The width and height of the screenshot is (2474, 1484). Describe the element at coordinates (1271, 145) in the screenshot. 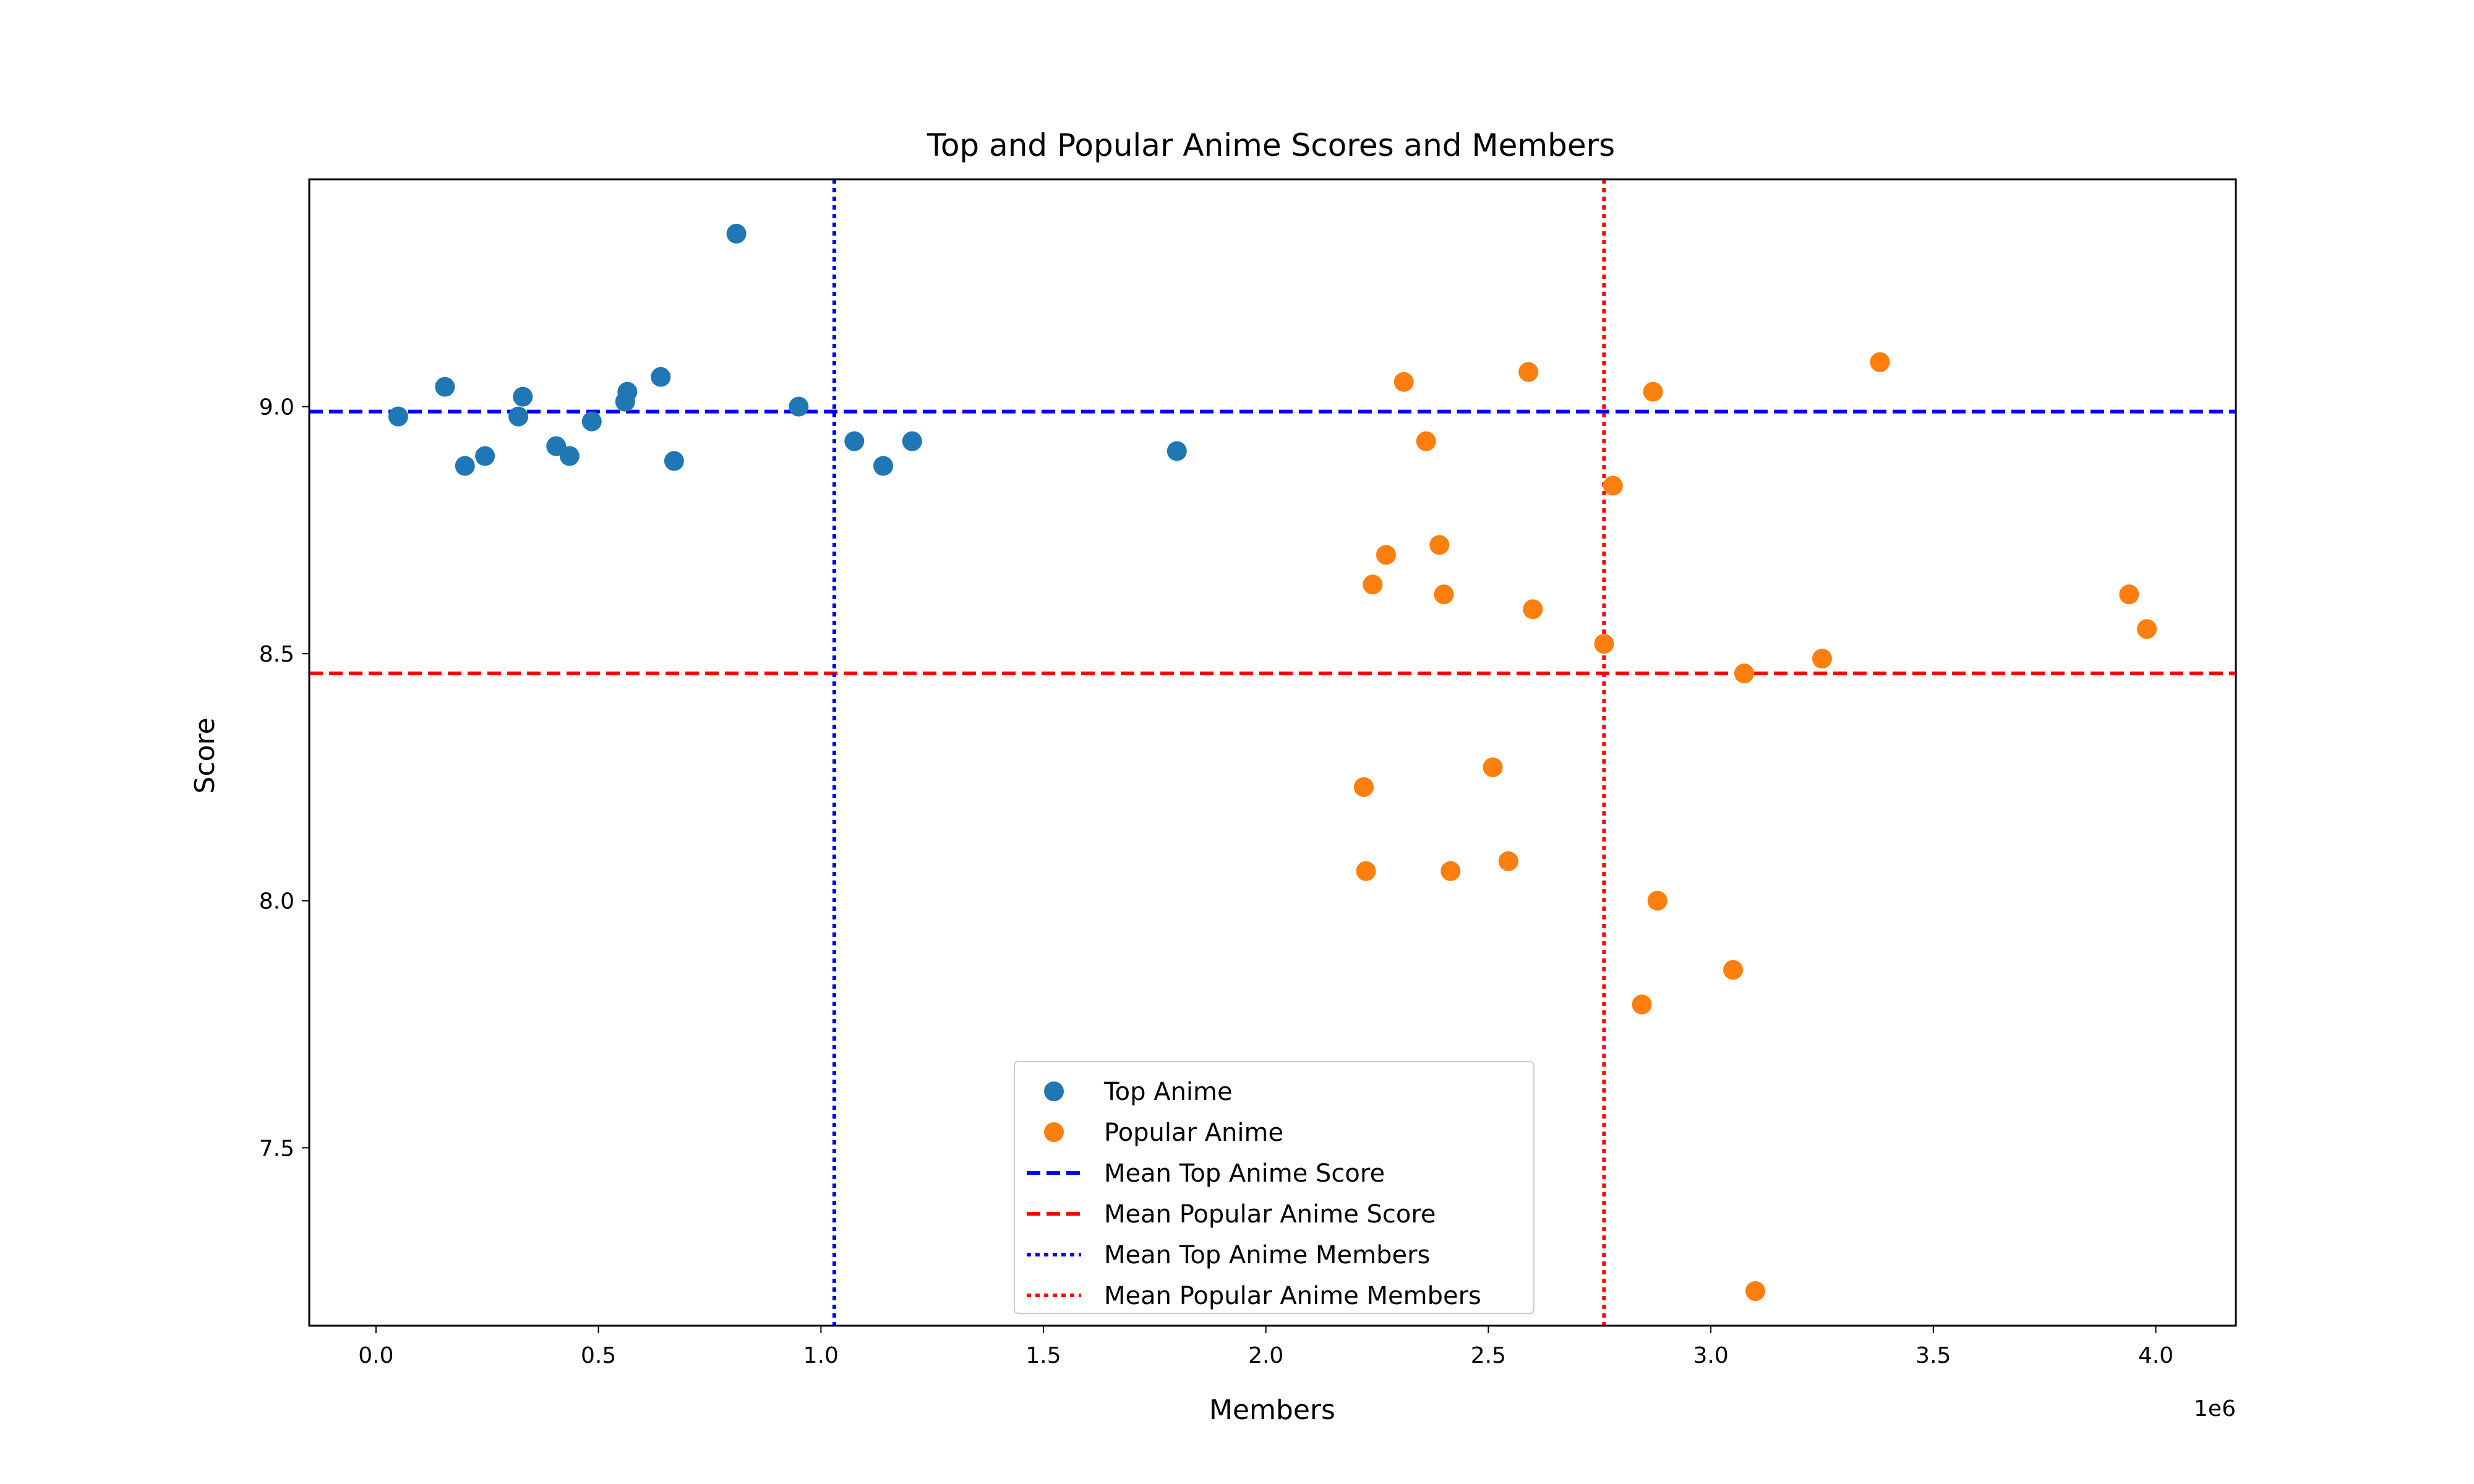

I see `chart-title: Top and Popular Anime Scores and Members` at that location.